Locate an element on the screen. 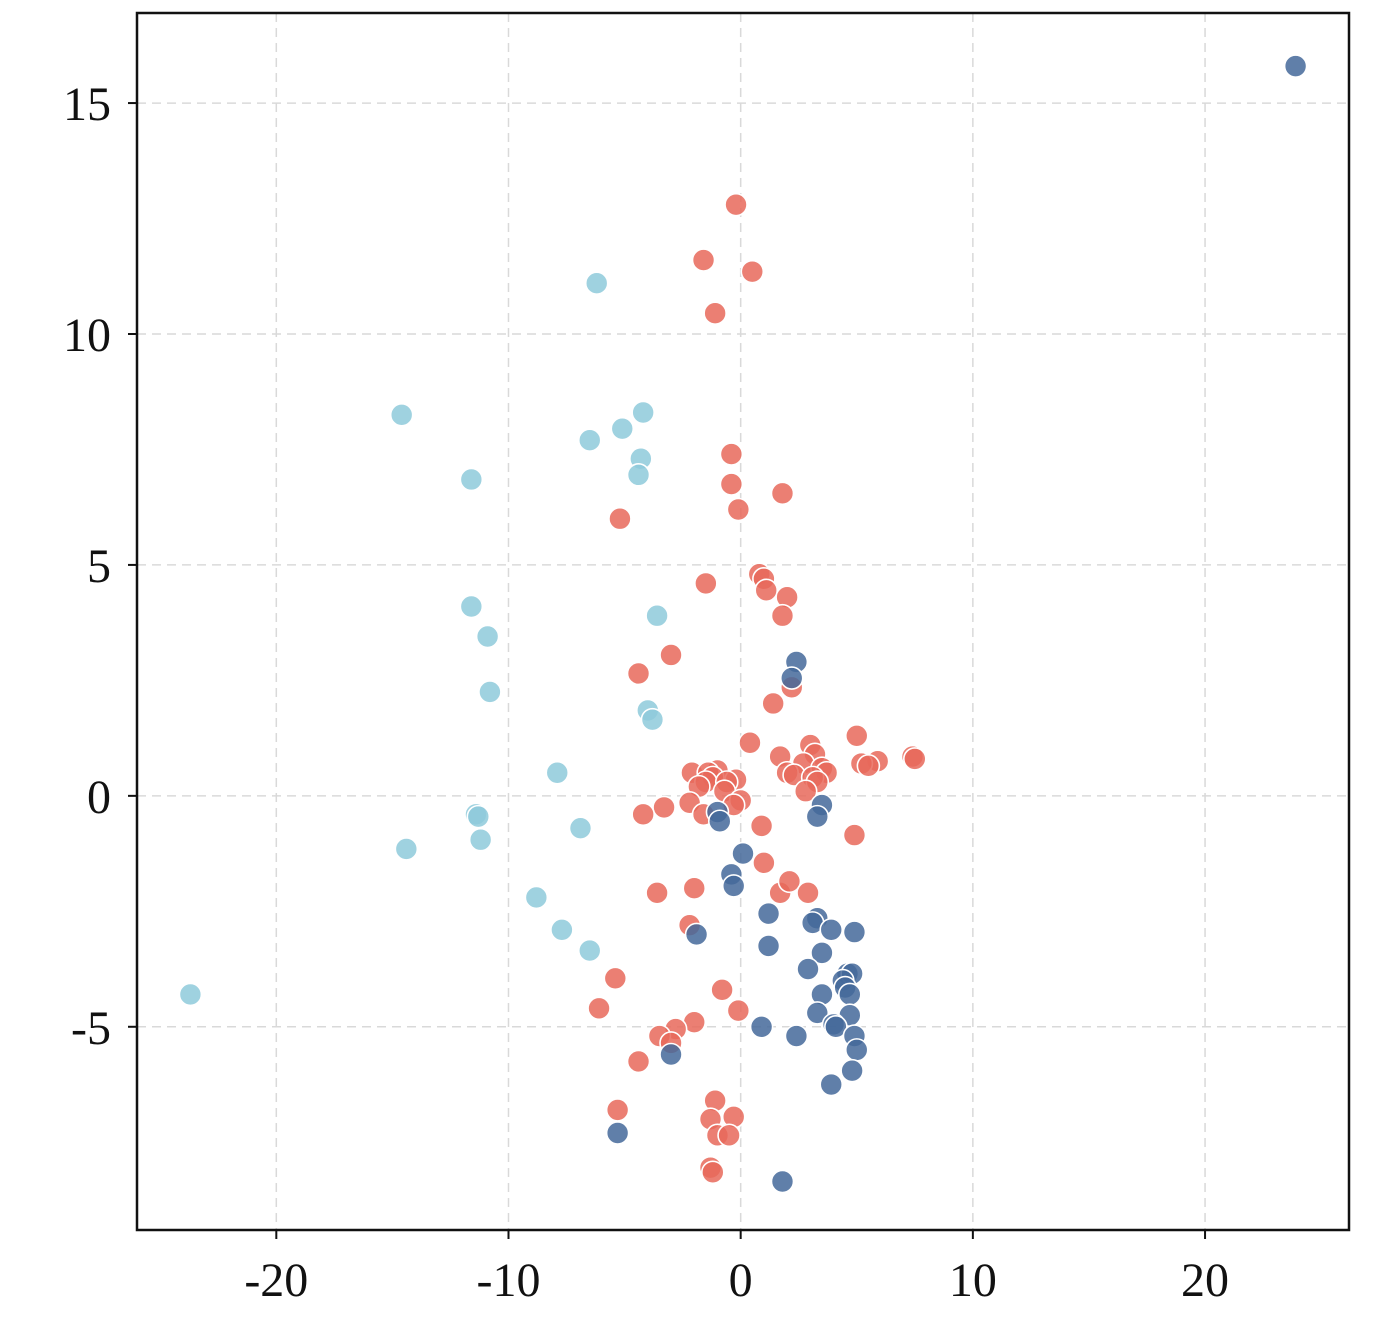 This screenshot has width=1383, height=1329. y-tick-label: 5 is located at coordinates (99, 566).